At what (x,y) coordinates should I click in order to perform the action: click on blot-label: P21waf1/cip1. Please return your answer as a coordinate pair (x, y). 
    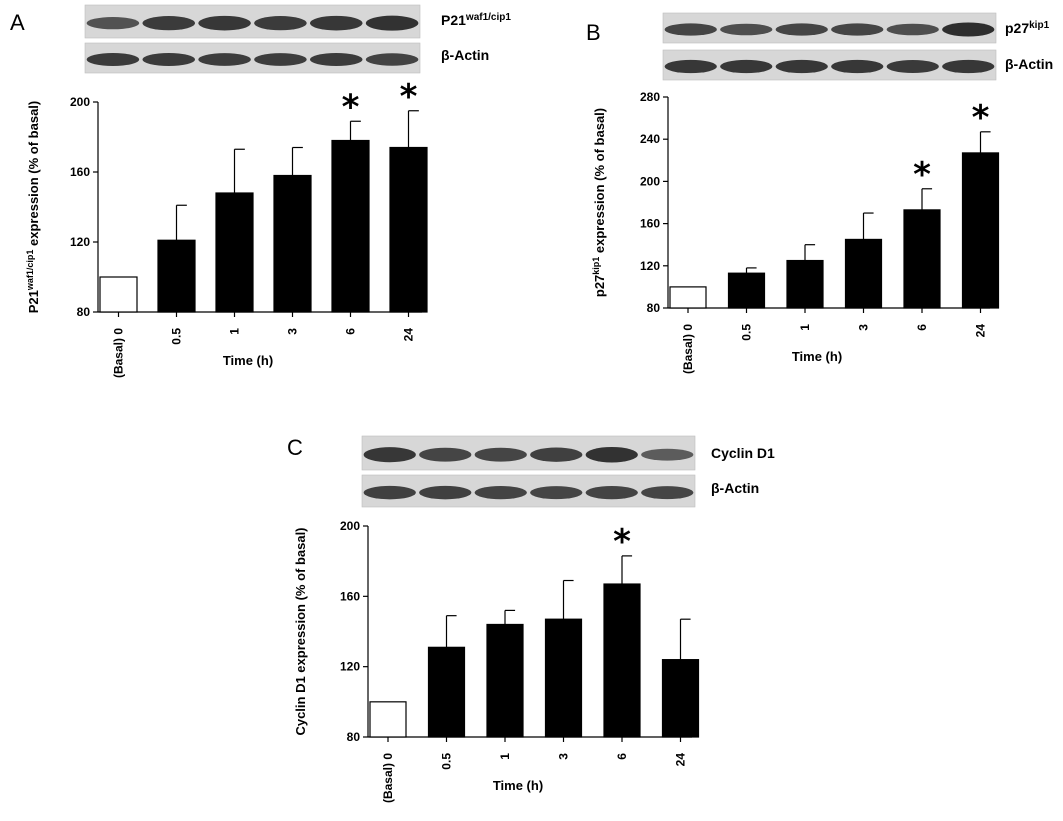
    Looking at the image, I should click on (476, 20).